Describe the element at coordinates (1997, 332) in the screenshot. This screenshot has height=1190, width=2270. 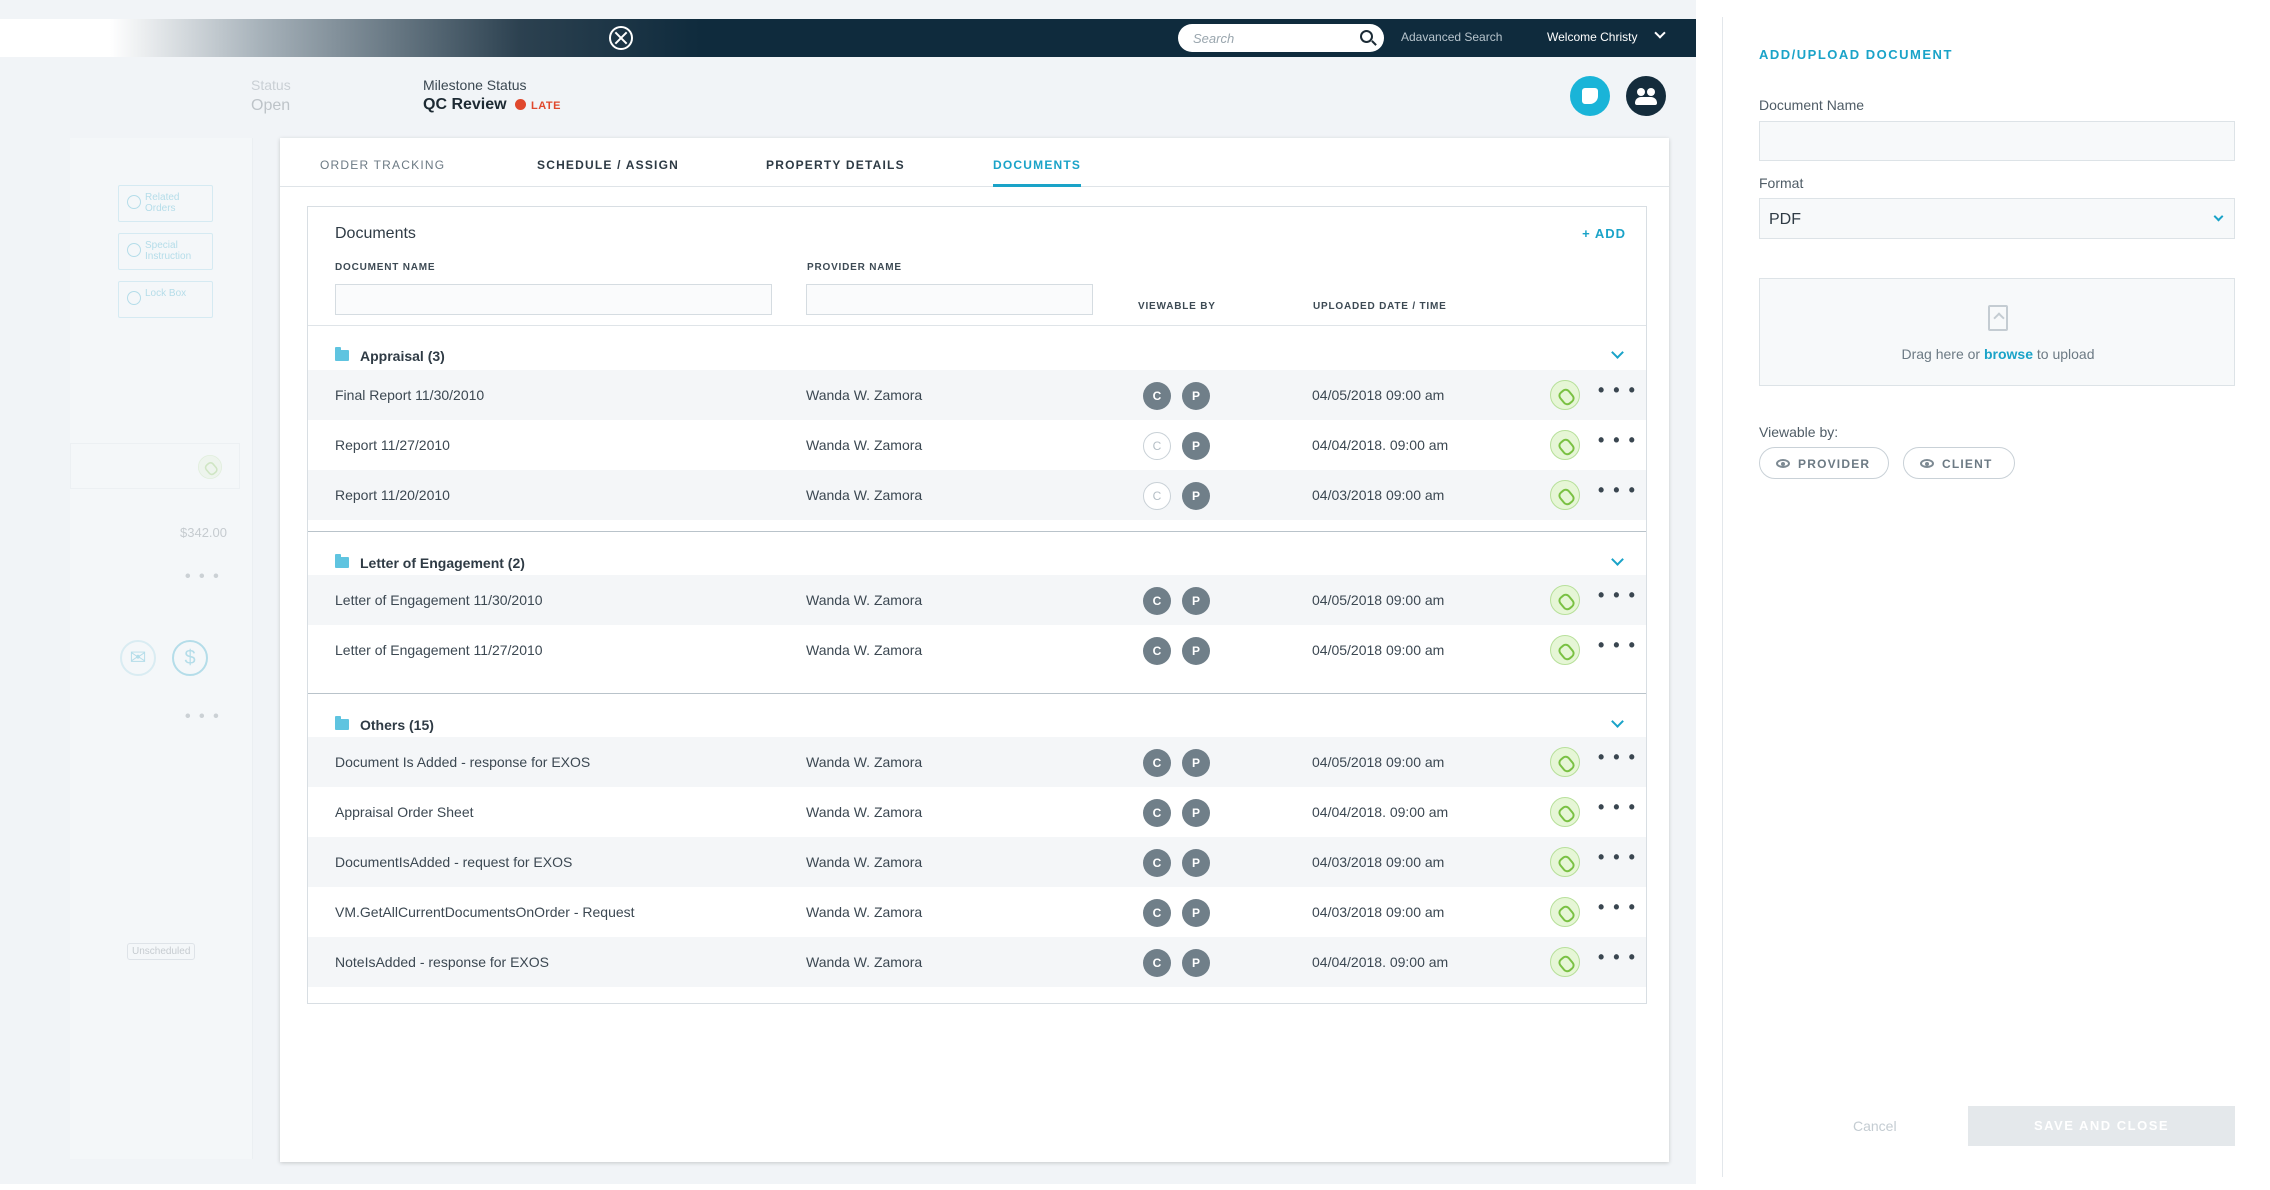
I see `upload-dropzone: Drag here or browse to upload` at that location.